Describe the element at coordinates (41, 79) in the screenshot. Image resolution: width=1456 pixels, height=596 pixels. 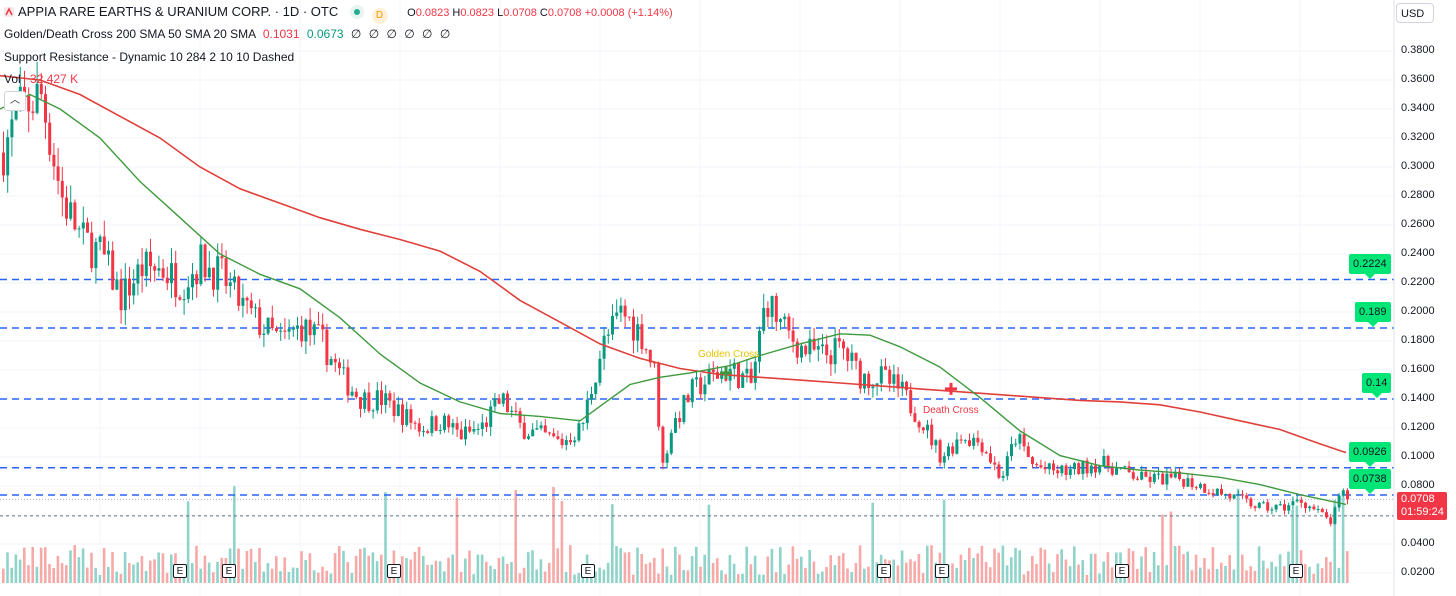
I see `volume-legend: Vol 32.427 K` at that location.